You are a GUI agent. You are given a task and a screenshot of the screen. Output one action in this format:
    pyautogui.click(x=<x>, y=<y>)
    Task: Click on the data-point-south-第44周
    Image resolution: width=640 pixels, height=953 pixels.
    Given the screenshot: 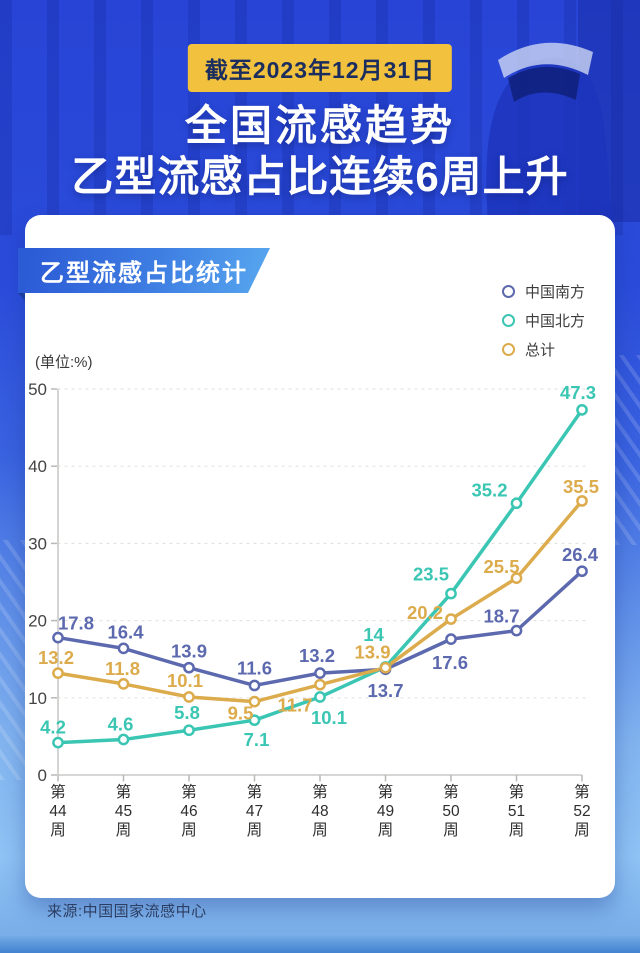 What is the action you would take?
    pyautogui.click(x=58, y=637)
    